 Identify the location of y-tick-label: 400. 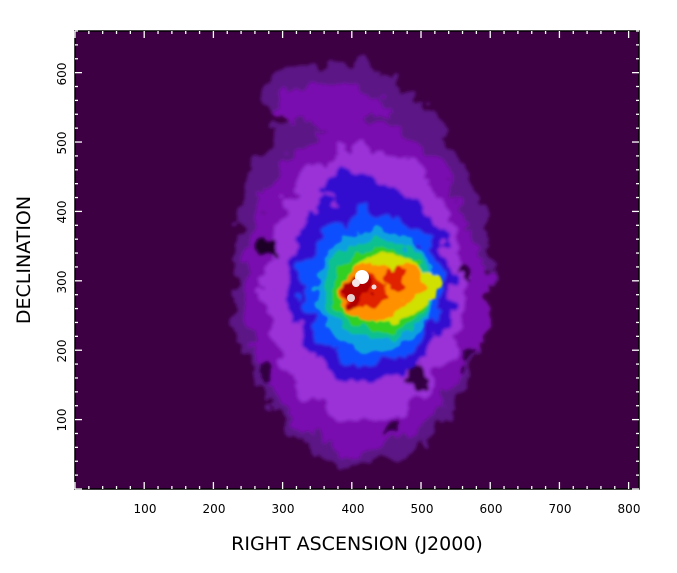
(62, 212).